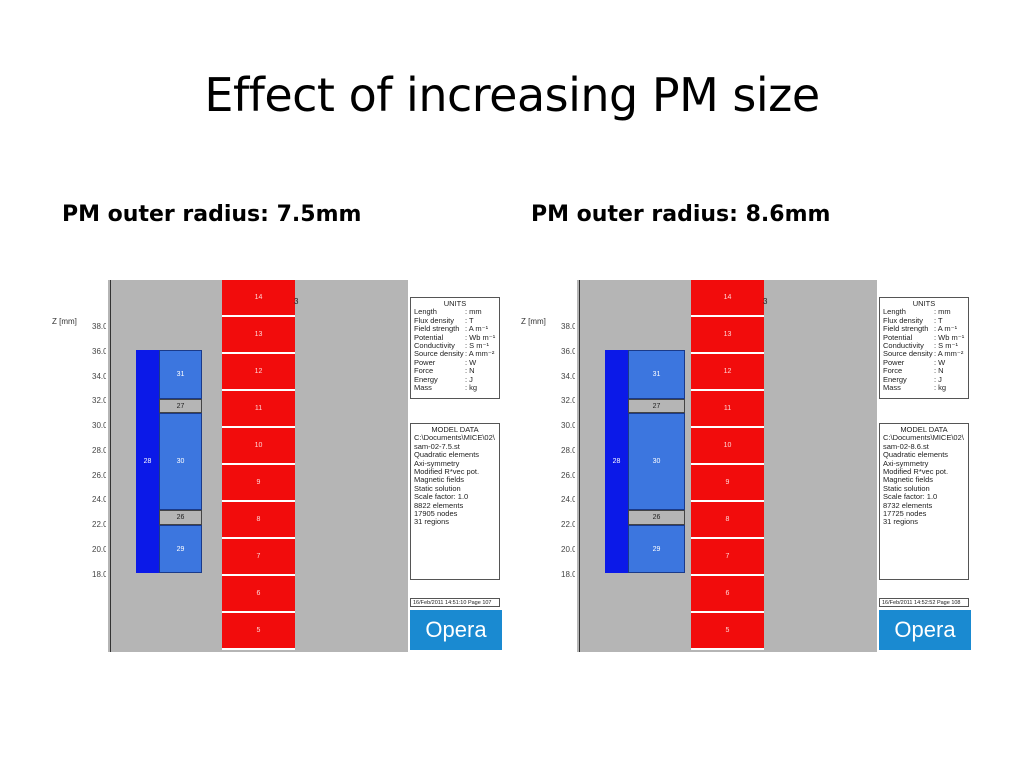 This screenshot has height=768, width=1024. Describe the element at coordinates (568, 524) in the screenshot. I see `y-tick: 22.0` at that location.